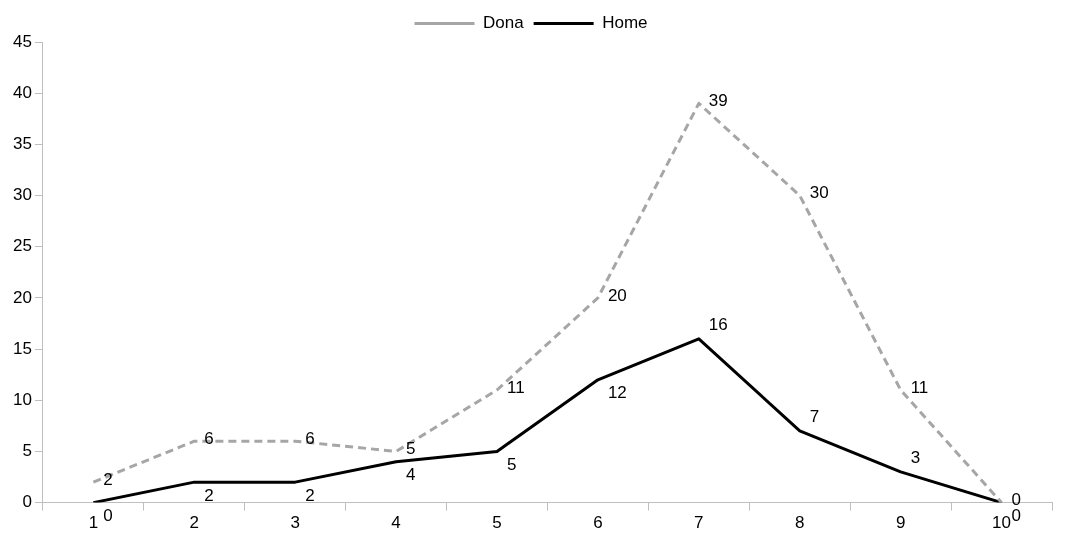 Image resolution: width=1082 pixels, height=542 pixels. Describe the element at coordinates (617, 295) in the screenshot. I see `data-label: 20` at that location.